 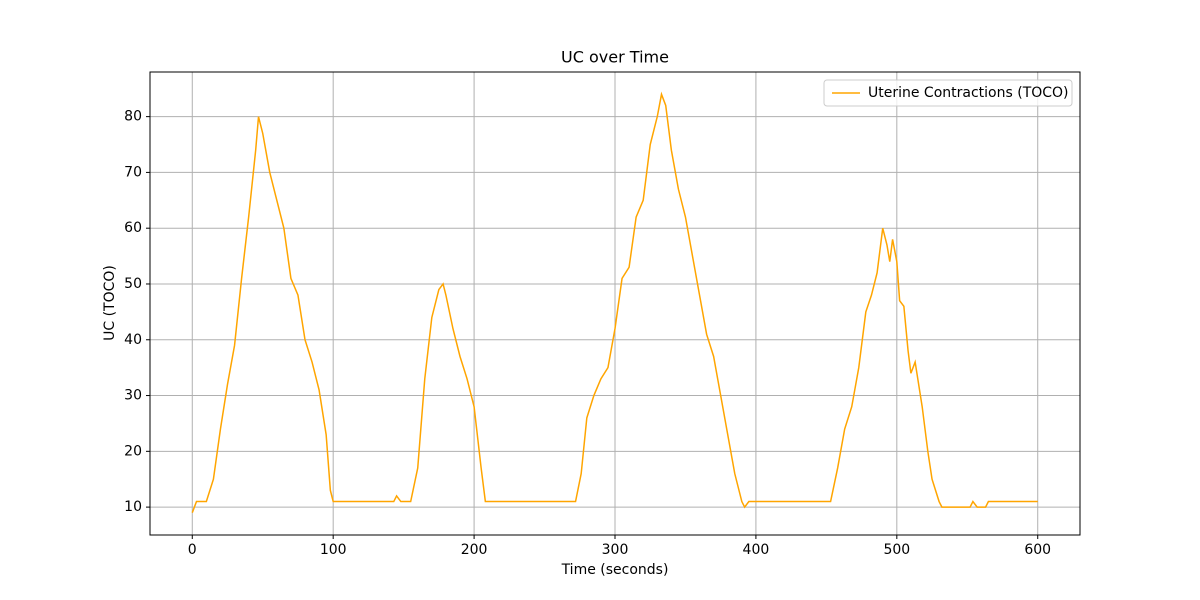 What do you see at coordinates (133, 117) in the screenshot?
I see `y-tick-label: 80` at bounding box center [133, 117].